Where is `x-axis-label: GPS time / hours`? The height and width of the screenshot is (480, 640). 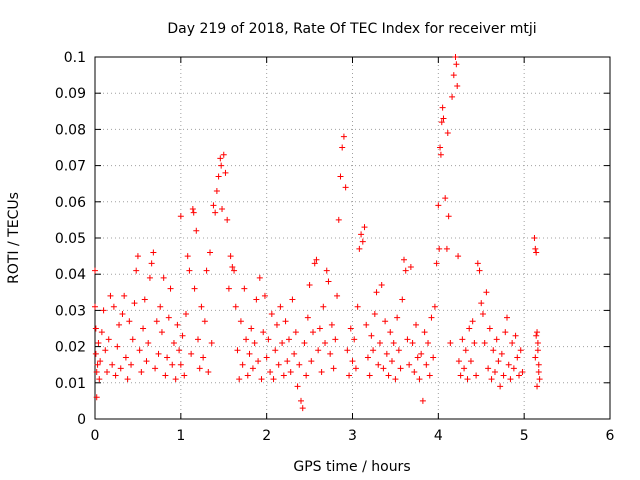
x-axis-label: GPS time / hours is located at coordinates (351, 467).